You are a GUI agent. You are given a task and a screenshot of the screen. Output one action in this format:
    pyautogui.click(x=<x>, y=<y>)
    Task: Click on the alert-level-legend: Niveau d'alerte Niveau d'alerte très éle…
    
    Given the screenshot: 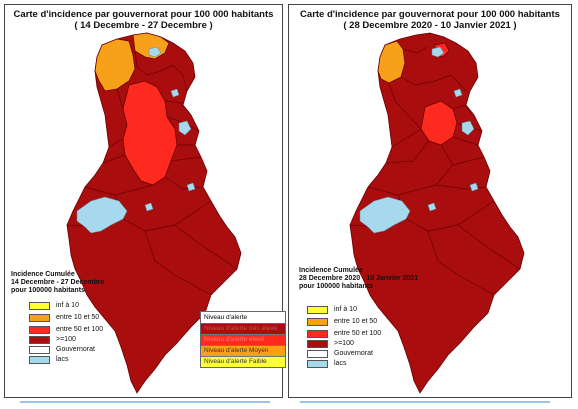 What is the action you would take?
    pyautogui.click(x=243, y=339)
    